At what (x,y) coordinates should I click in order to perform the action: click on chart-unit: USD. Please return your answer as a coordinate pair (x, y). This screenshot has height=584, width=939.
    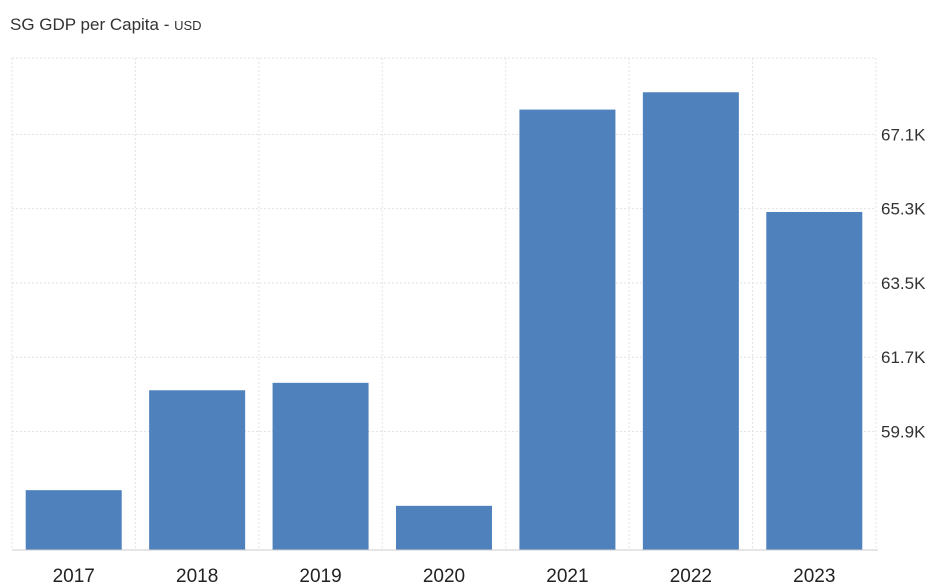
    Looking at the image, I should click on (188, 25).